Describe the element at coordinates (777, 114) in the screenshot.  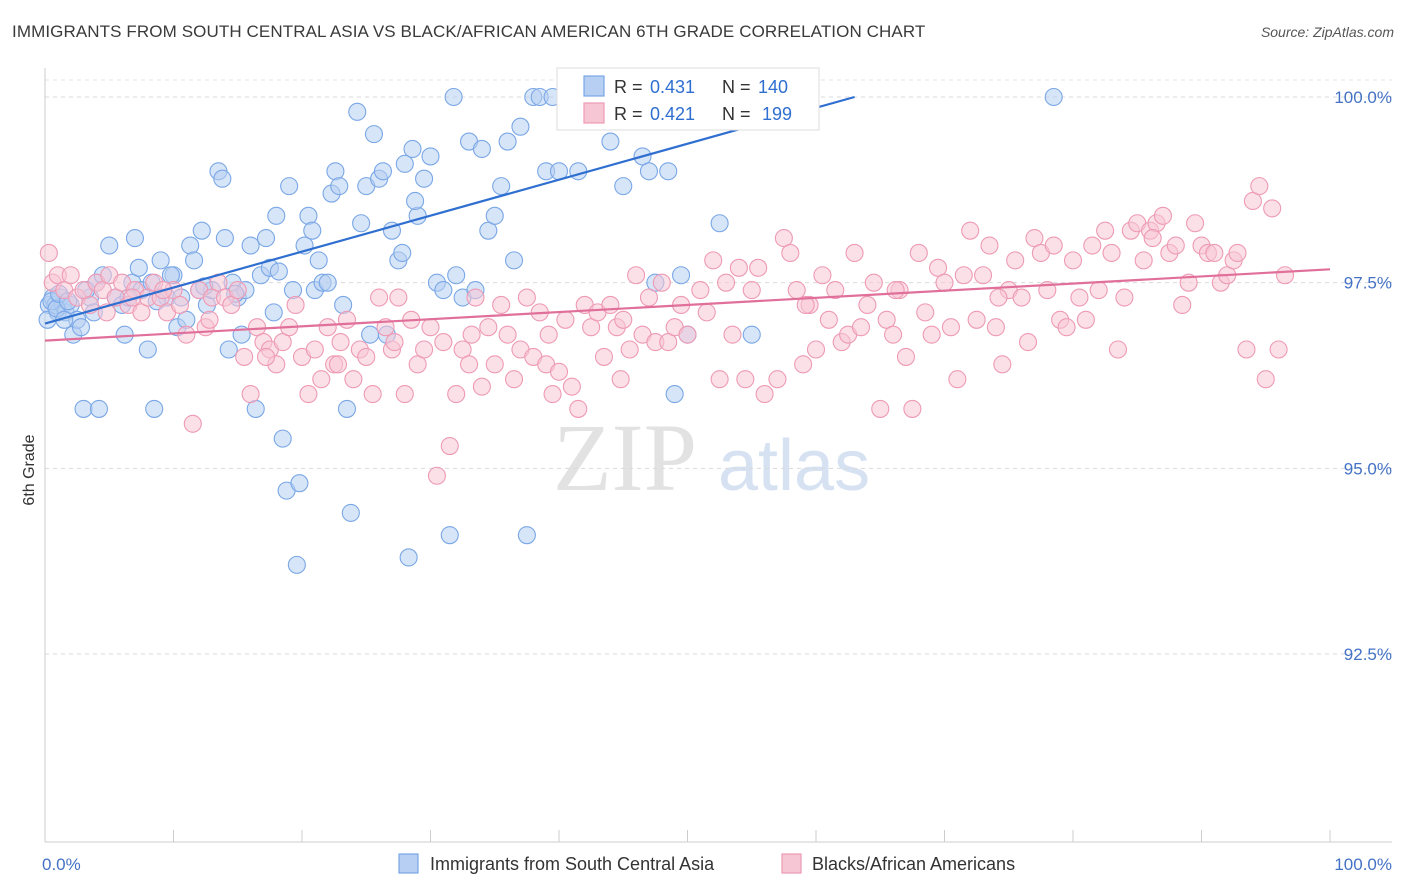
I see `legend-n-value-2: 199` at that location.